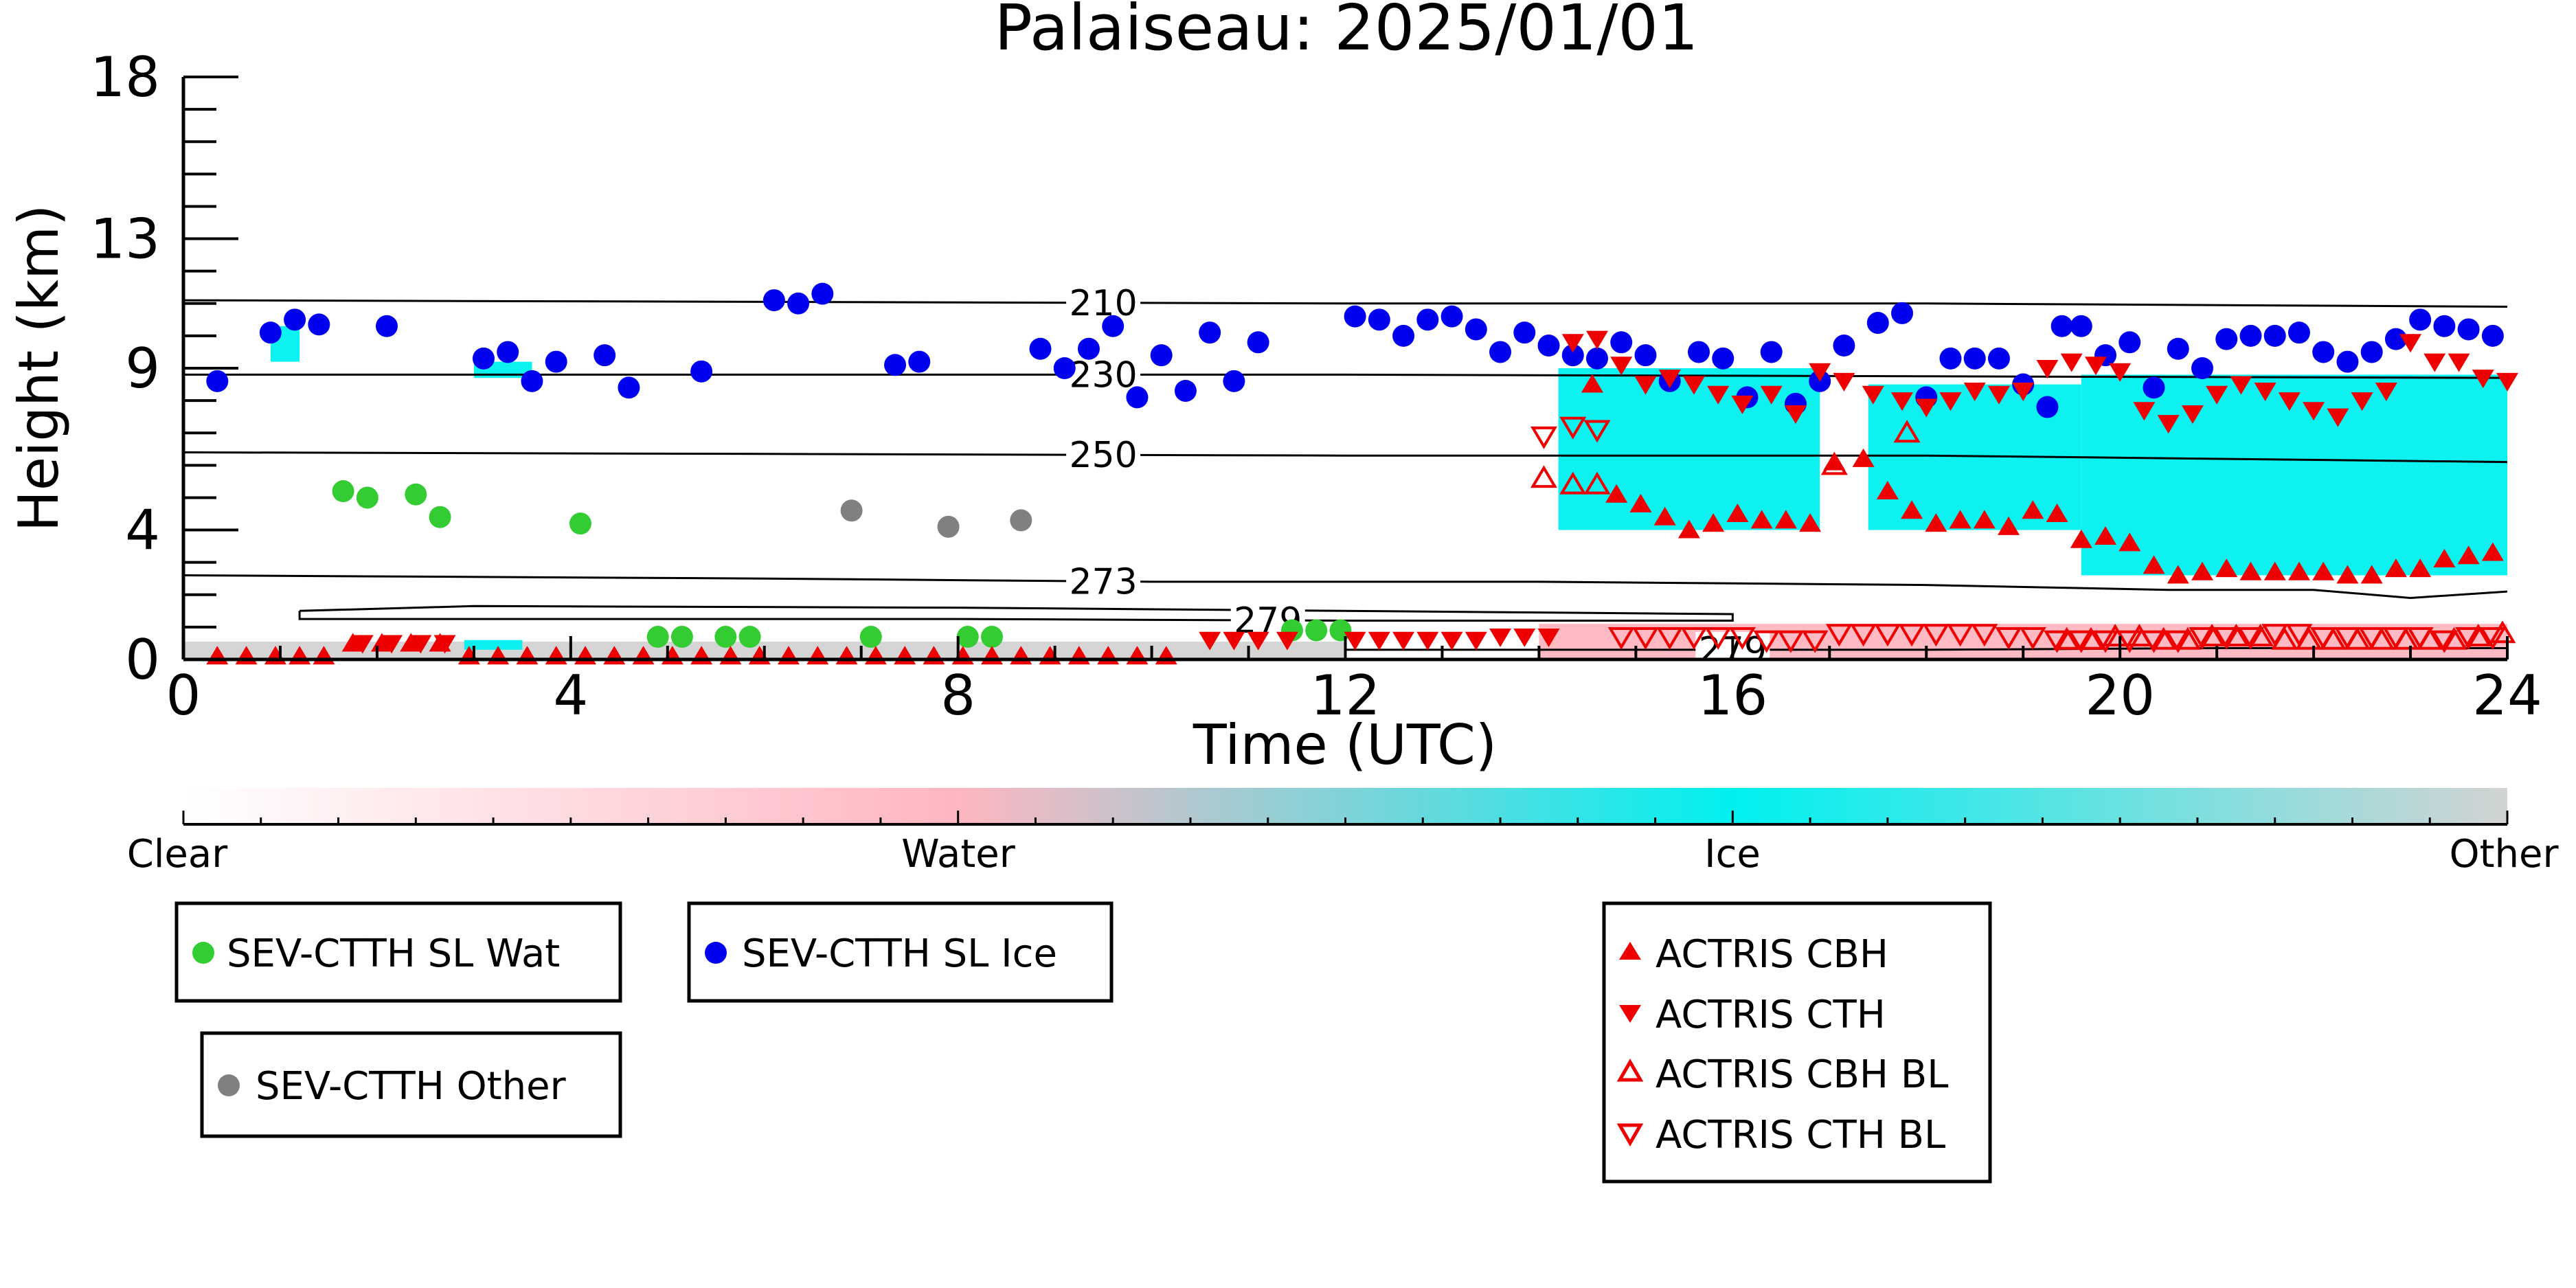  What do you see at coordinates (142, 368) in the screenshot?
I see `y-tick-label-9: 9` at bounding box center [142, 368].